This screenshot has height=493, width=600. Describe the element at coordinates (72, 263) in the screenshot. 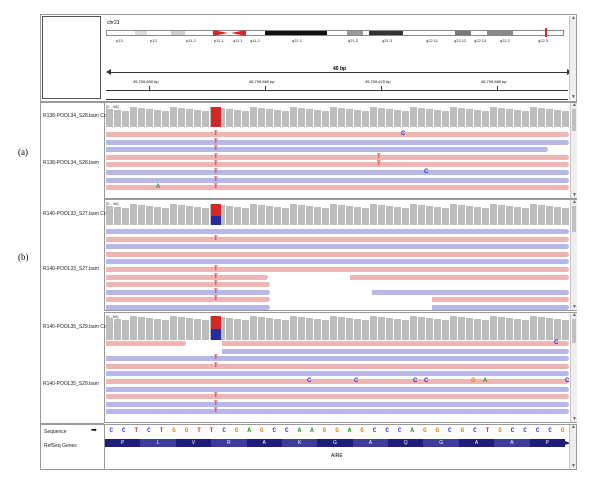

I see `track-label-column` at that location.